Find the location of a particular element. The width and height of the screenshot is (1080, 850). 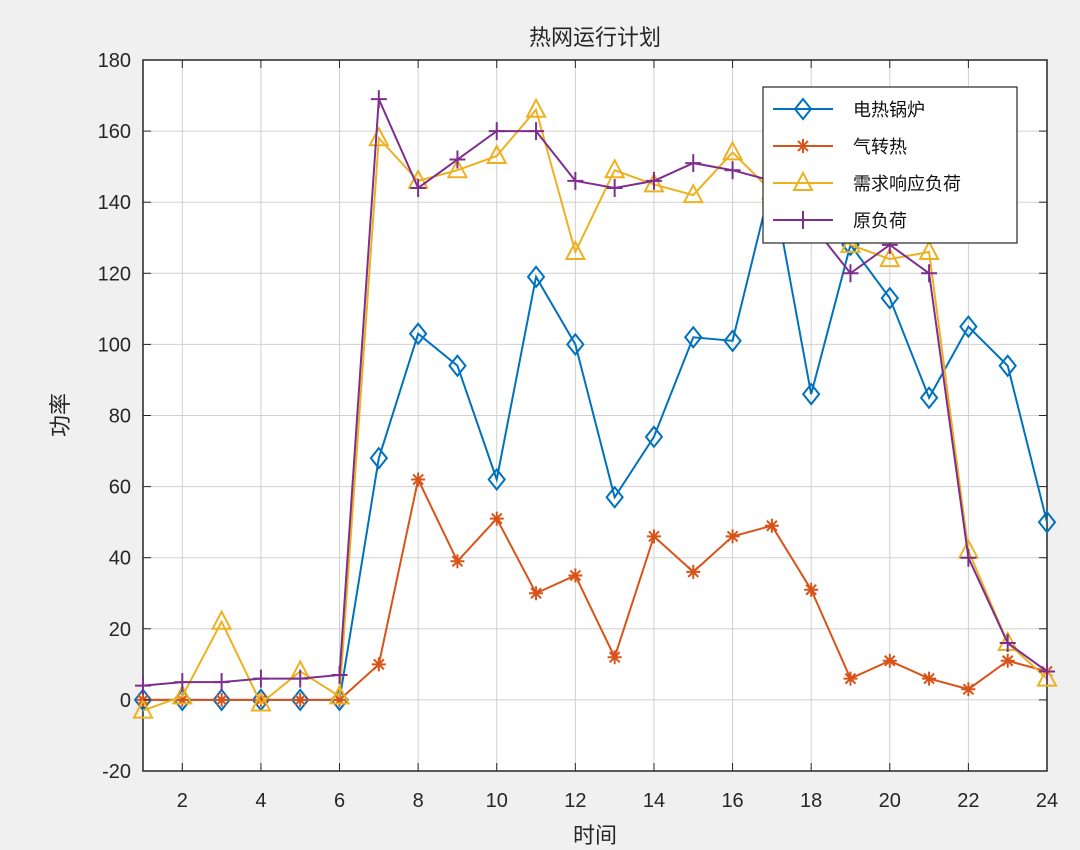

chart-title: 热网运行计划 is located at coordinates (595, 38).